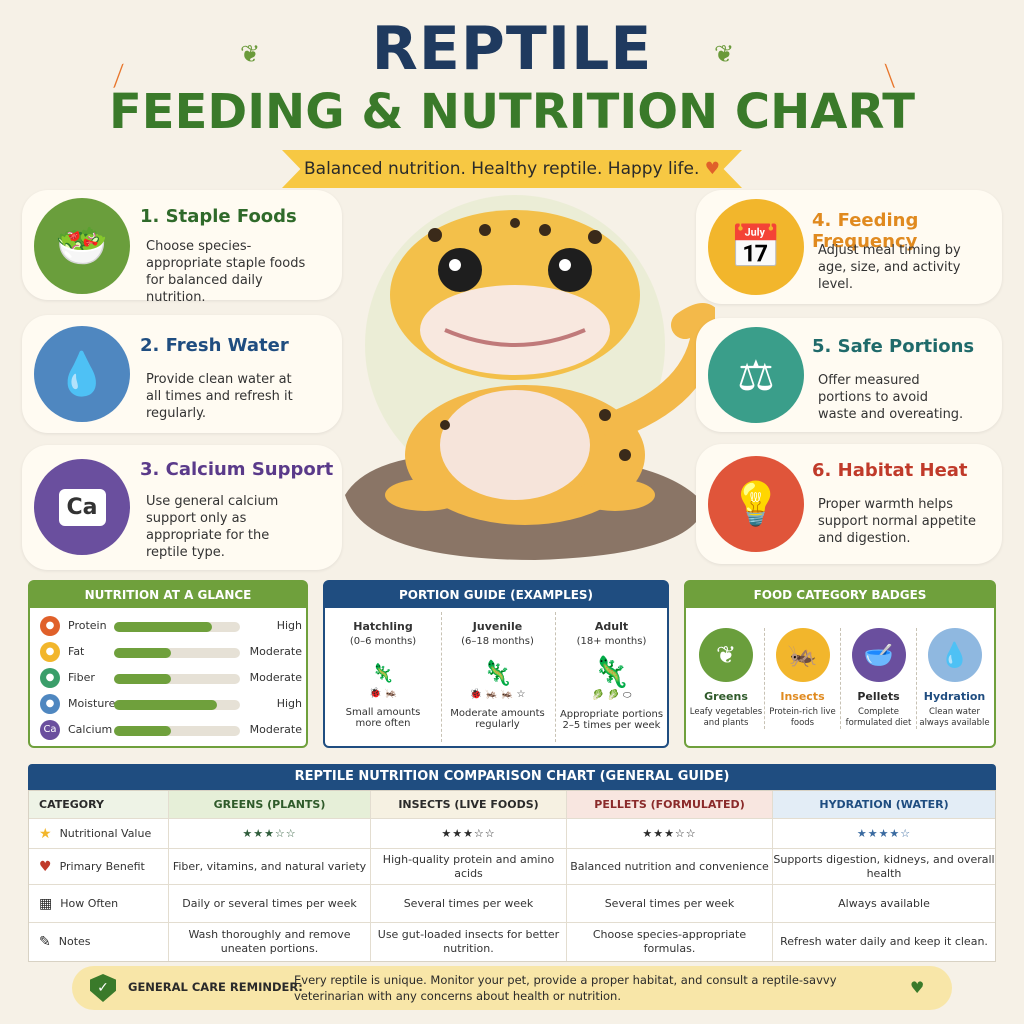  I want to click on calendar-clock-icon: 📅, so click(756, 247).